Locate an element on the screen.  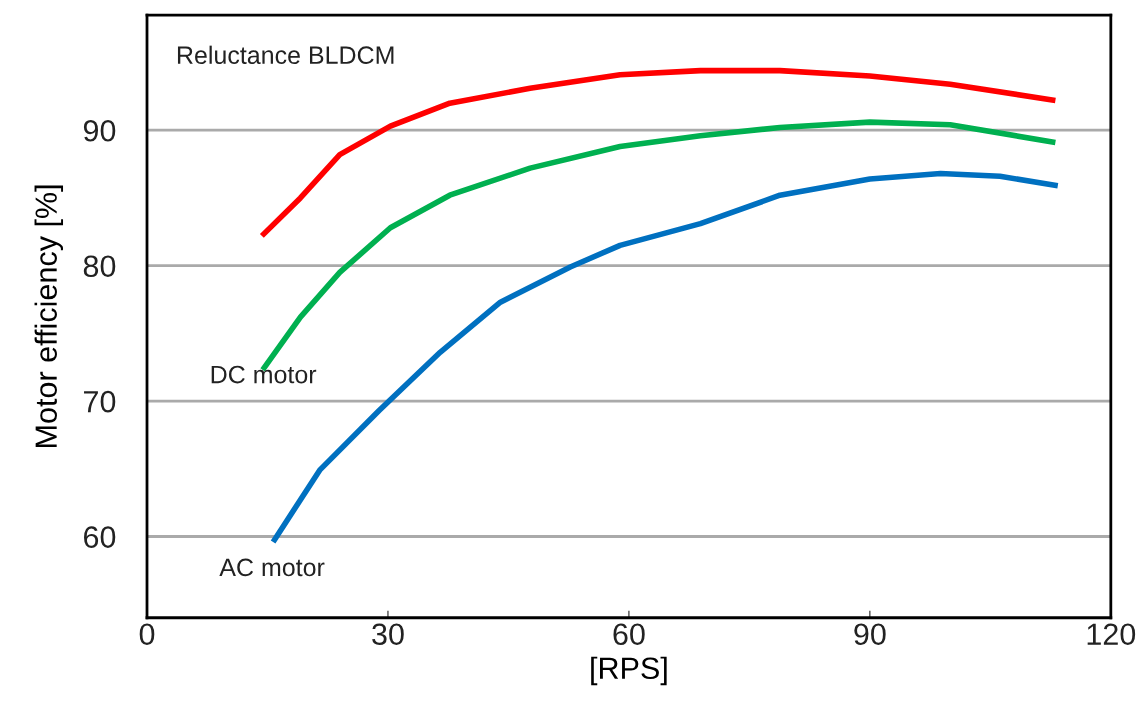
y-axis-title: Motor efficiency [%] is located at coordinates (49, 316).